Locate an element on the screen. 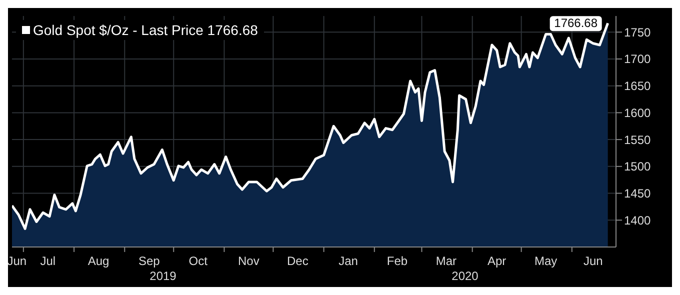 Image resolution: width=680 pixels, height=295 pixels. x-tick-label: Jan is located at coordinates (348, 261).